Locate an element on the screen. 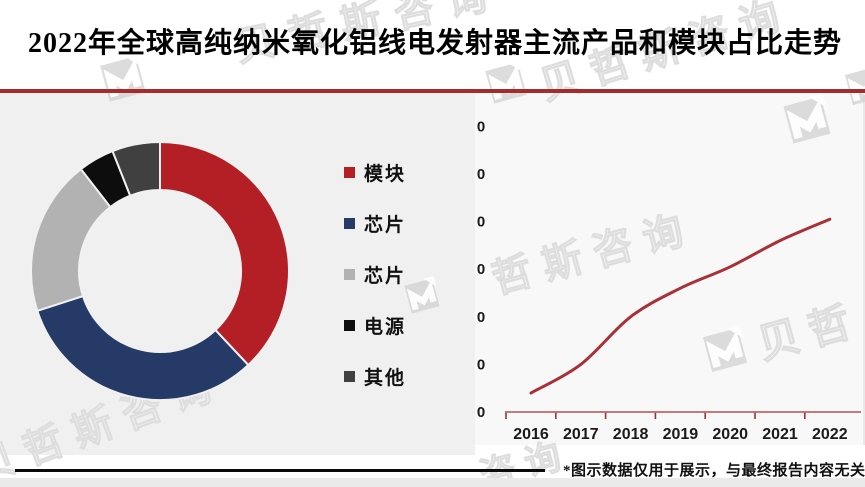 This screenshot has height=487, width=865. x-axis-tick-label: 2020 is located at coordinates (730, 434).